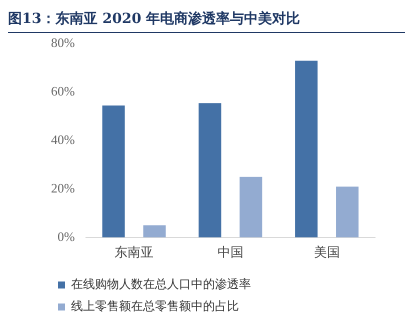  I want to click on legend-label: 在线购物人数在总人口中的渗透率, so click(161, 284).